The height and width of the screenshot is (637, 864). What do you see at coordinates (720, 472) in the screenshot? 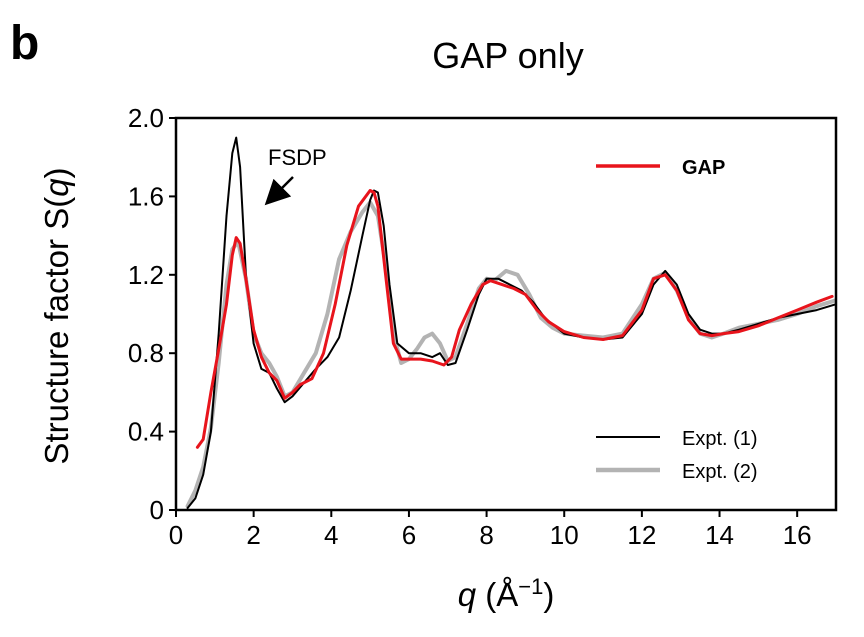
I see `legend-label-expt2: Expt. (2)` at bounding box center [720, 472].